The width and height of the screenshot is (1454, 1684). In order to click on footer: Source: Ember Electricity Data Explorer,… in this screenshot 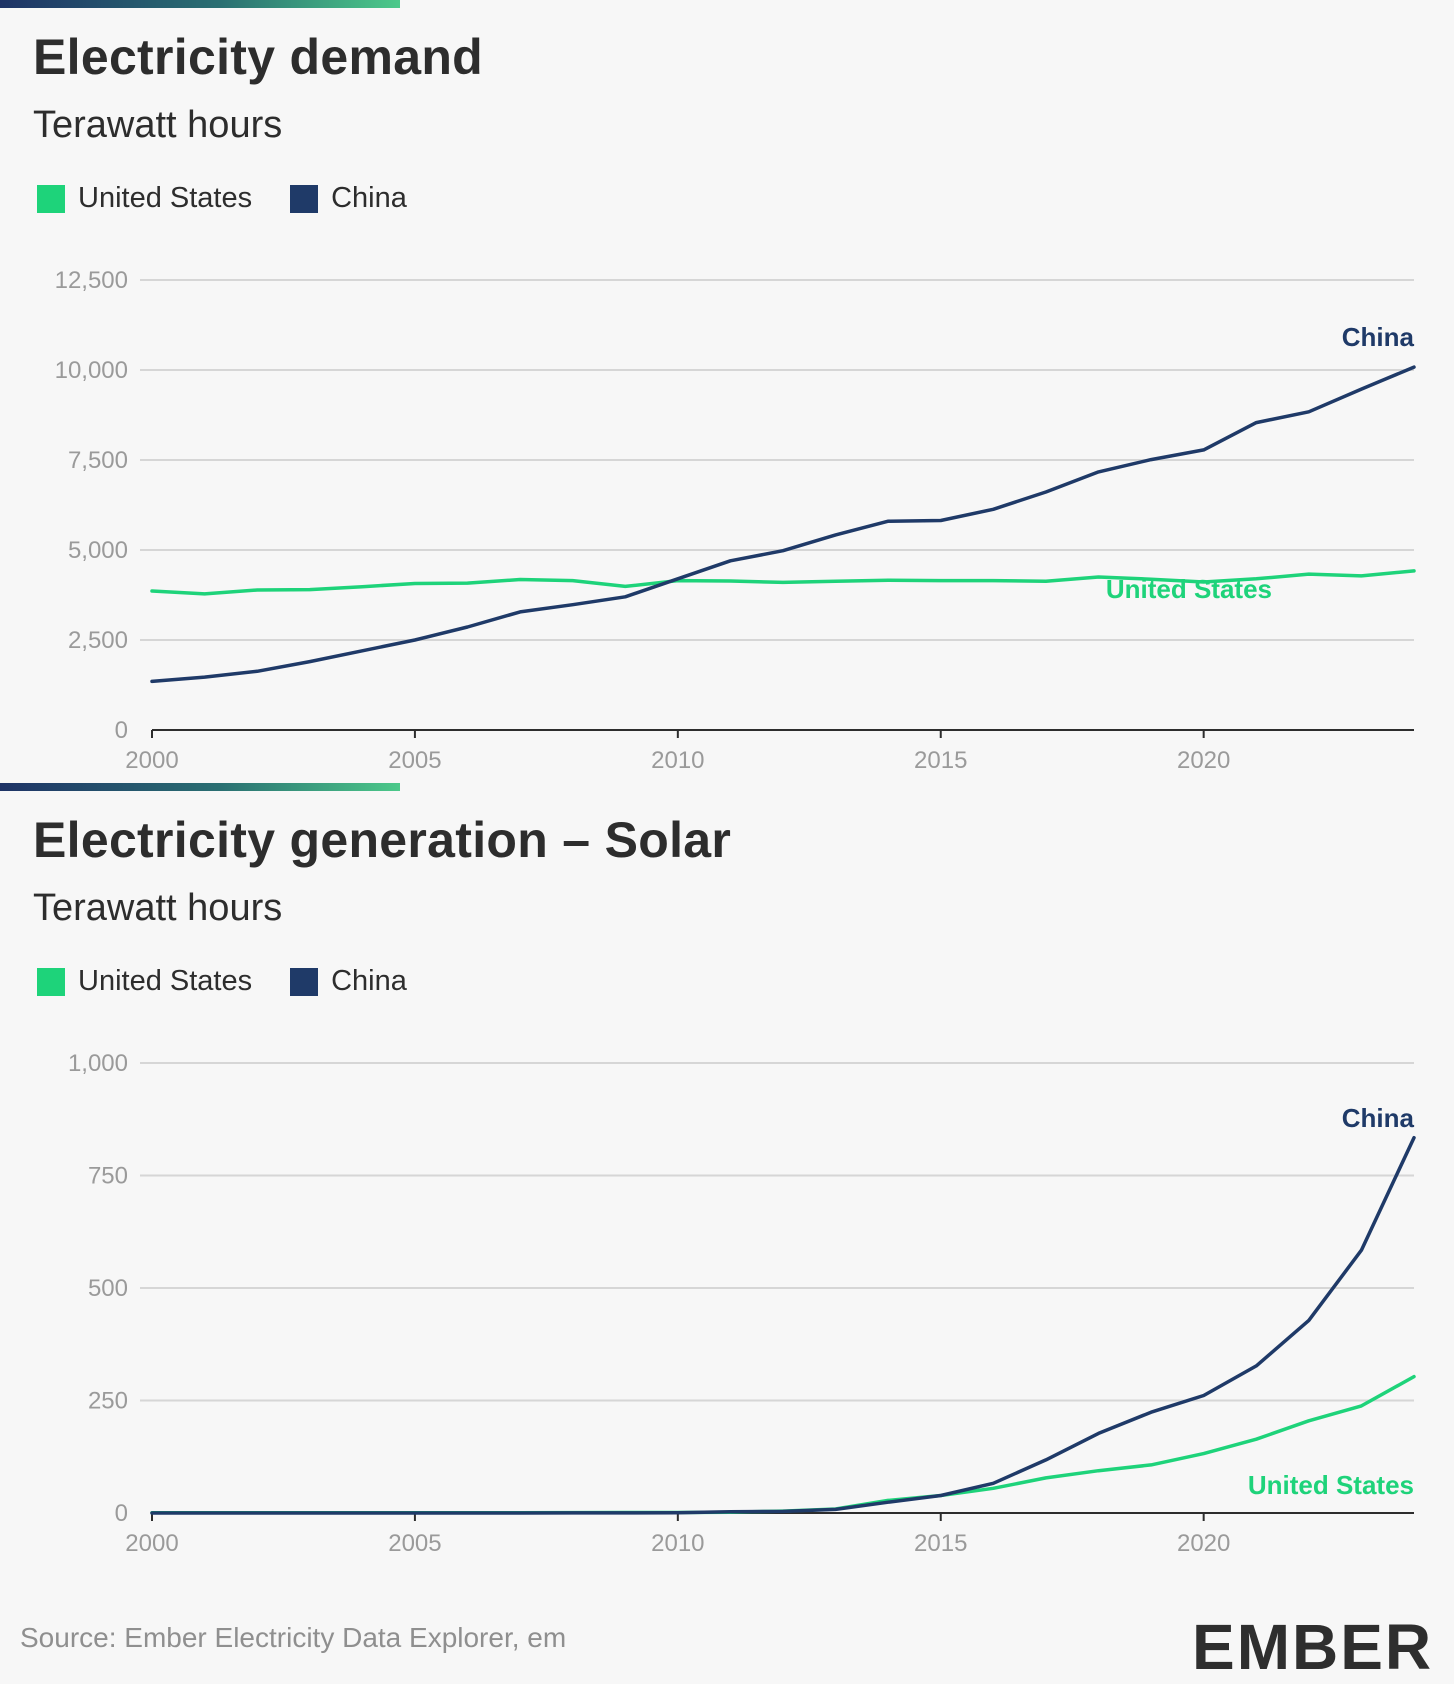, I will do `click(727, 1641)`.